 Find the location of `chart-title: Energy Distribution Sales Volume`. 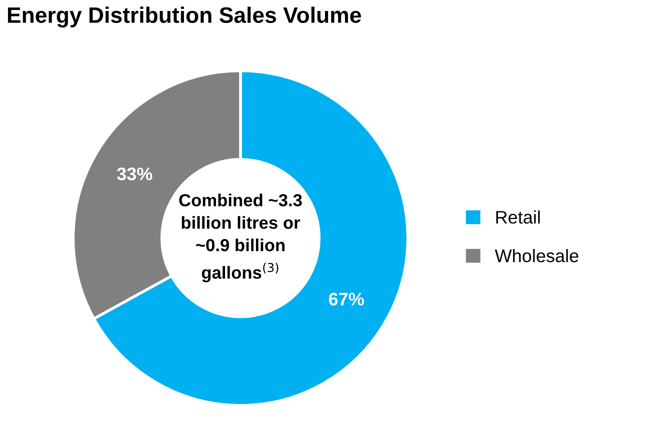

chart-title: Energy Distribution Sales Volume is located at coordinates (184, 17).